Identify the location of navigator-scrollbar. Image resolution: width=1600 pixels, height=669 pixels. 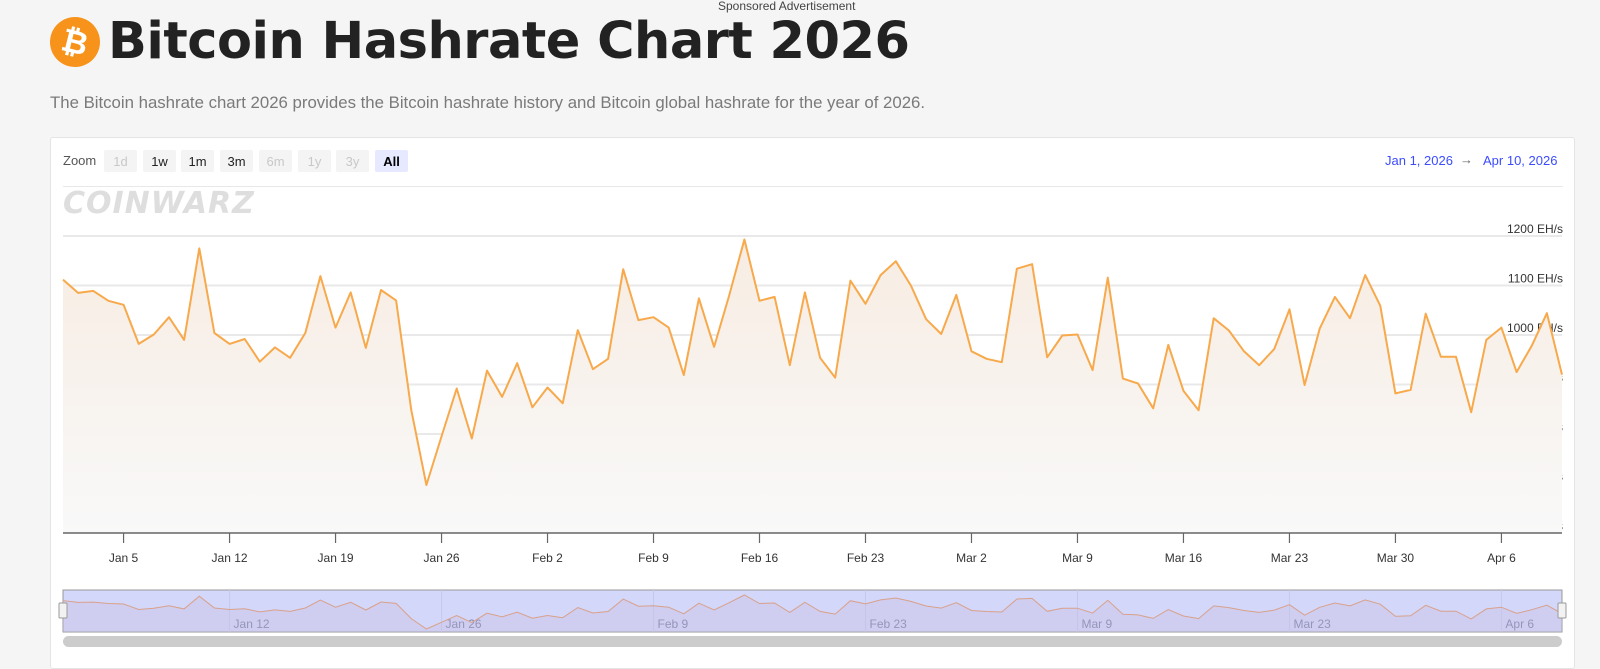
(812, 641).